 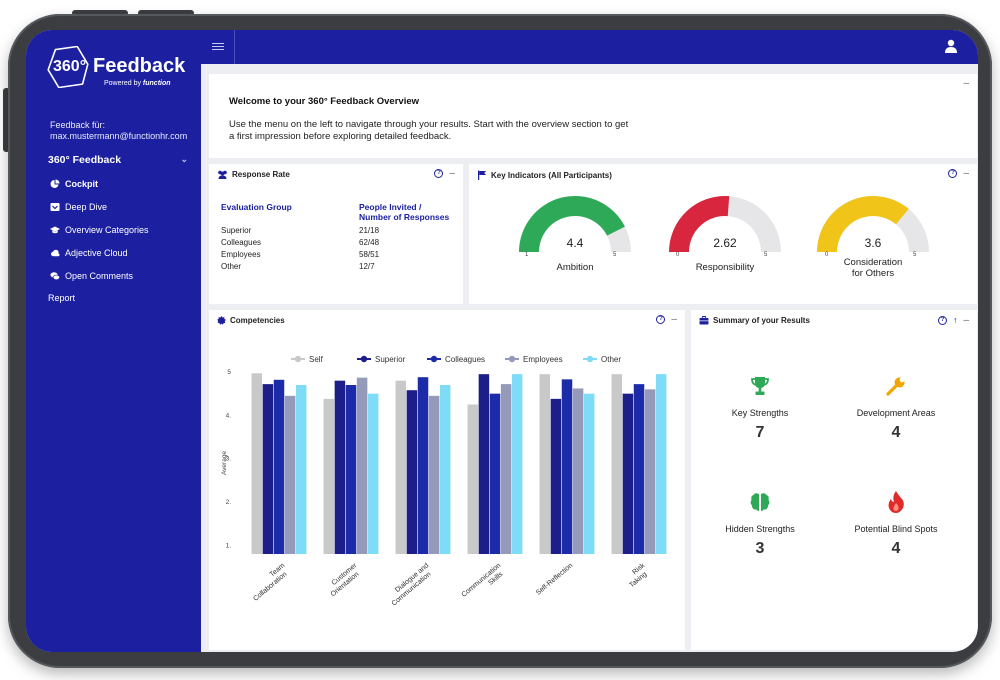 What do you see at coordinates (760, 386) in the screenshot?
I see `trophy-icon` at bounding box center [760, 386].